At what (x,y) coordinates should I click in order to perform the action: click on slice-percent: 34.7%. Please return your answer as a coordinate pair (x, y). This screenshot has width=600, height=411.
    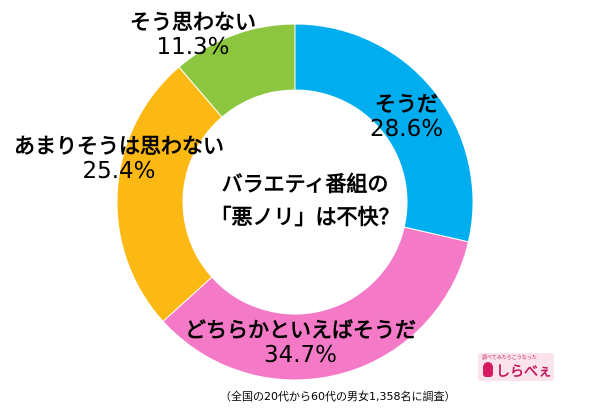
    Looking at the image, I should click on (300, 355).